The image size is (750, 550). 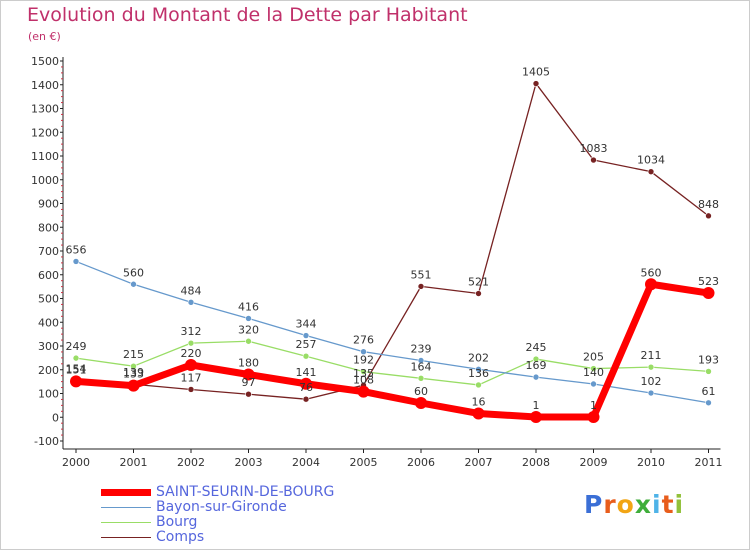 What do you see at coordinates (593, 357) in the screenshot?
I see `data-label: 205` at bounding box center [593, 357].